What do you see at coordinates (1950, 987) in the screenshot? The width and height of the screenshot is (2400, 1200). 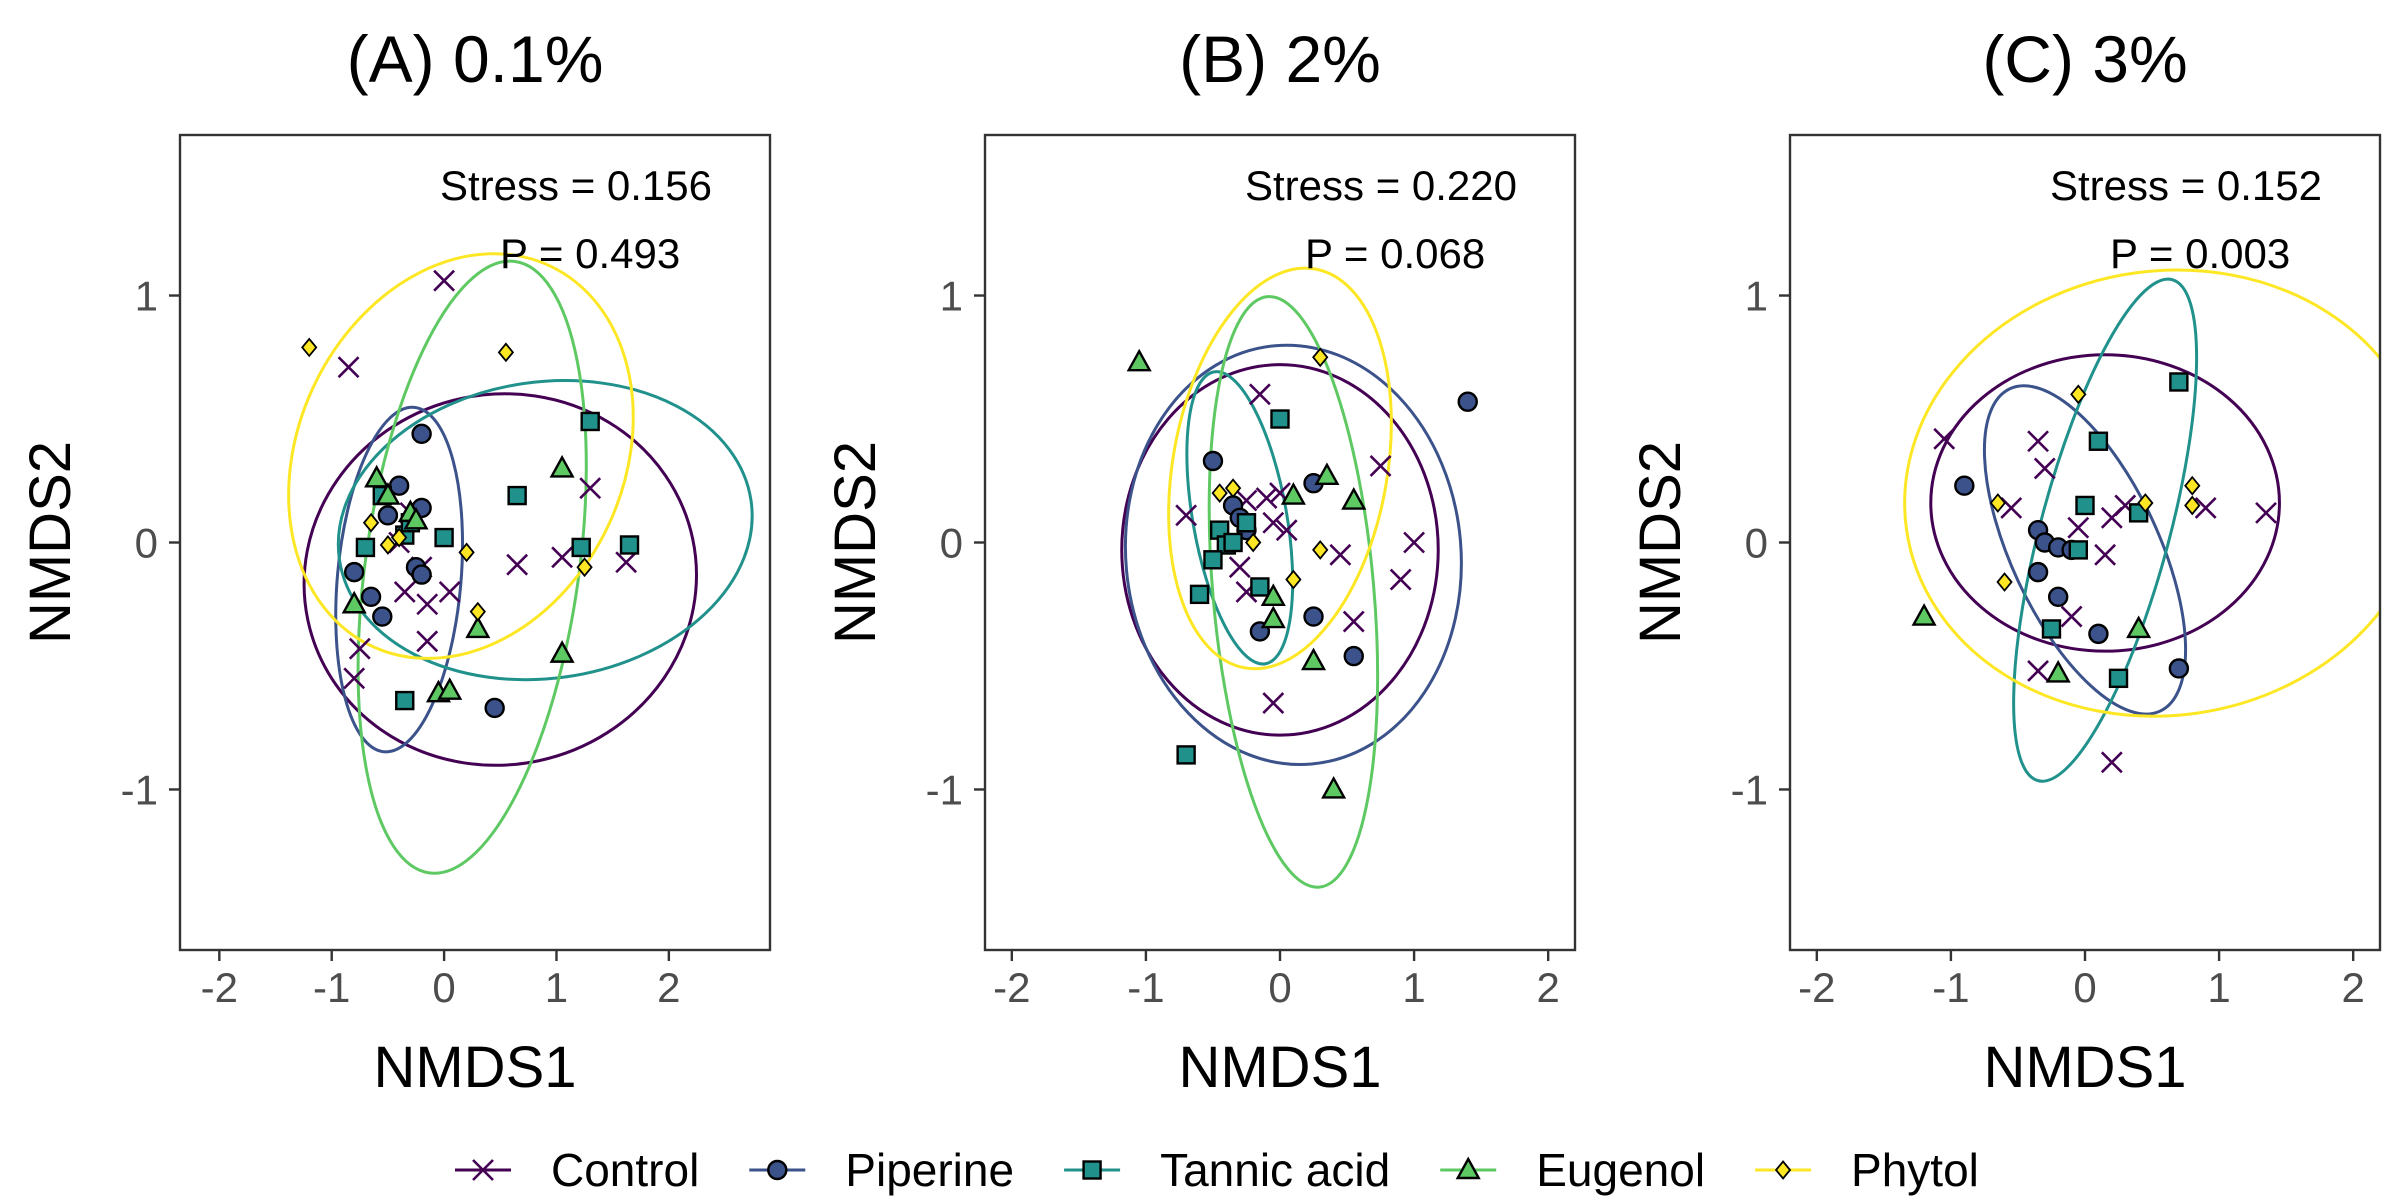 I see `x-tick-label: -1` at bounding box center [1950, 987].